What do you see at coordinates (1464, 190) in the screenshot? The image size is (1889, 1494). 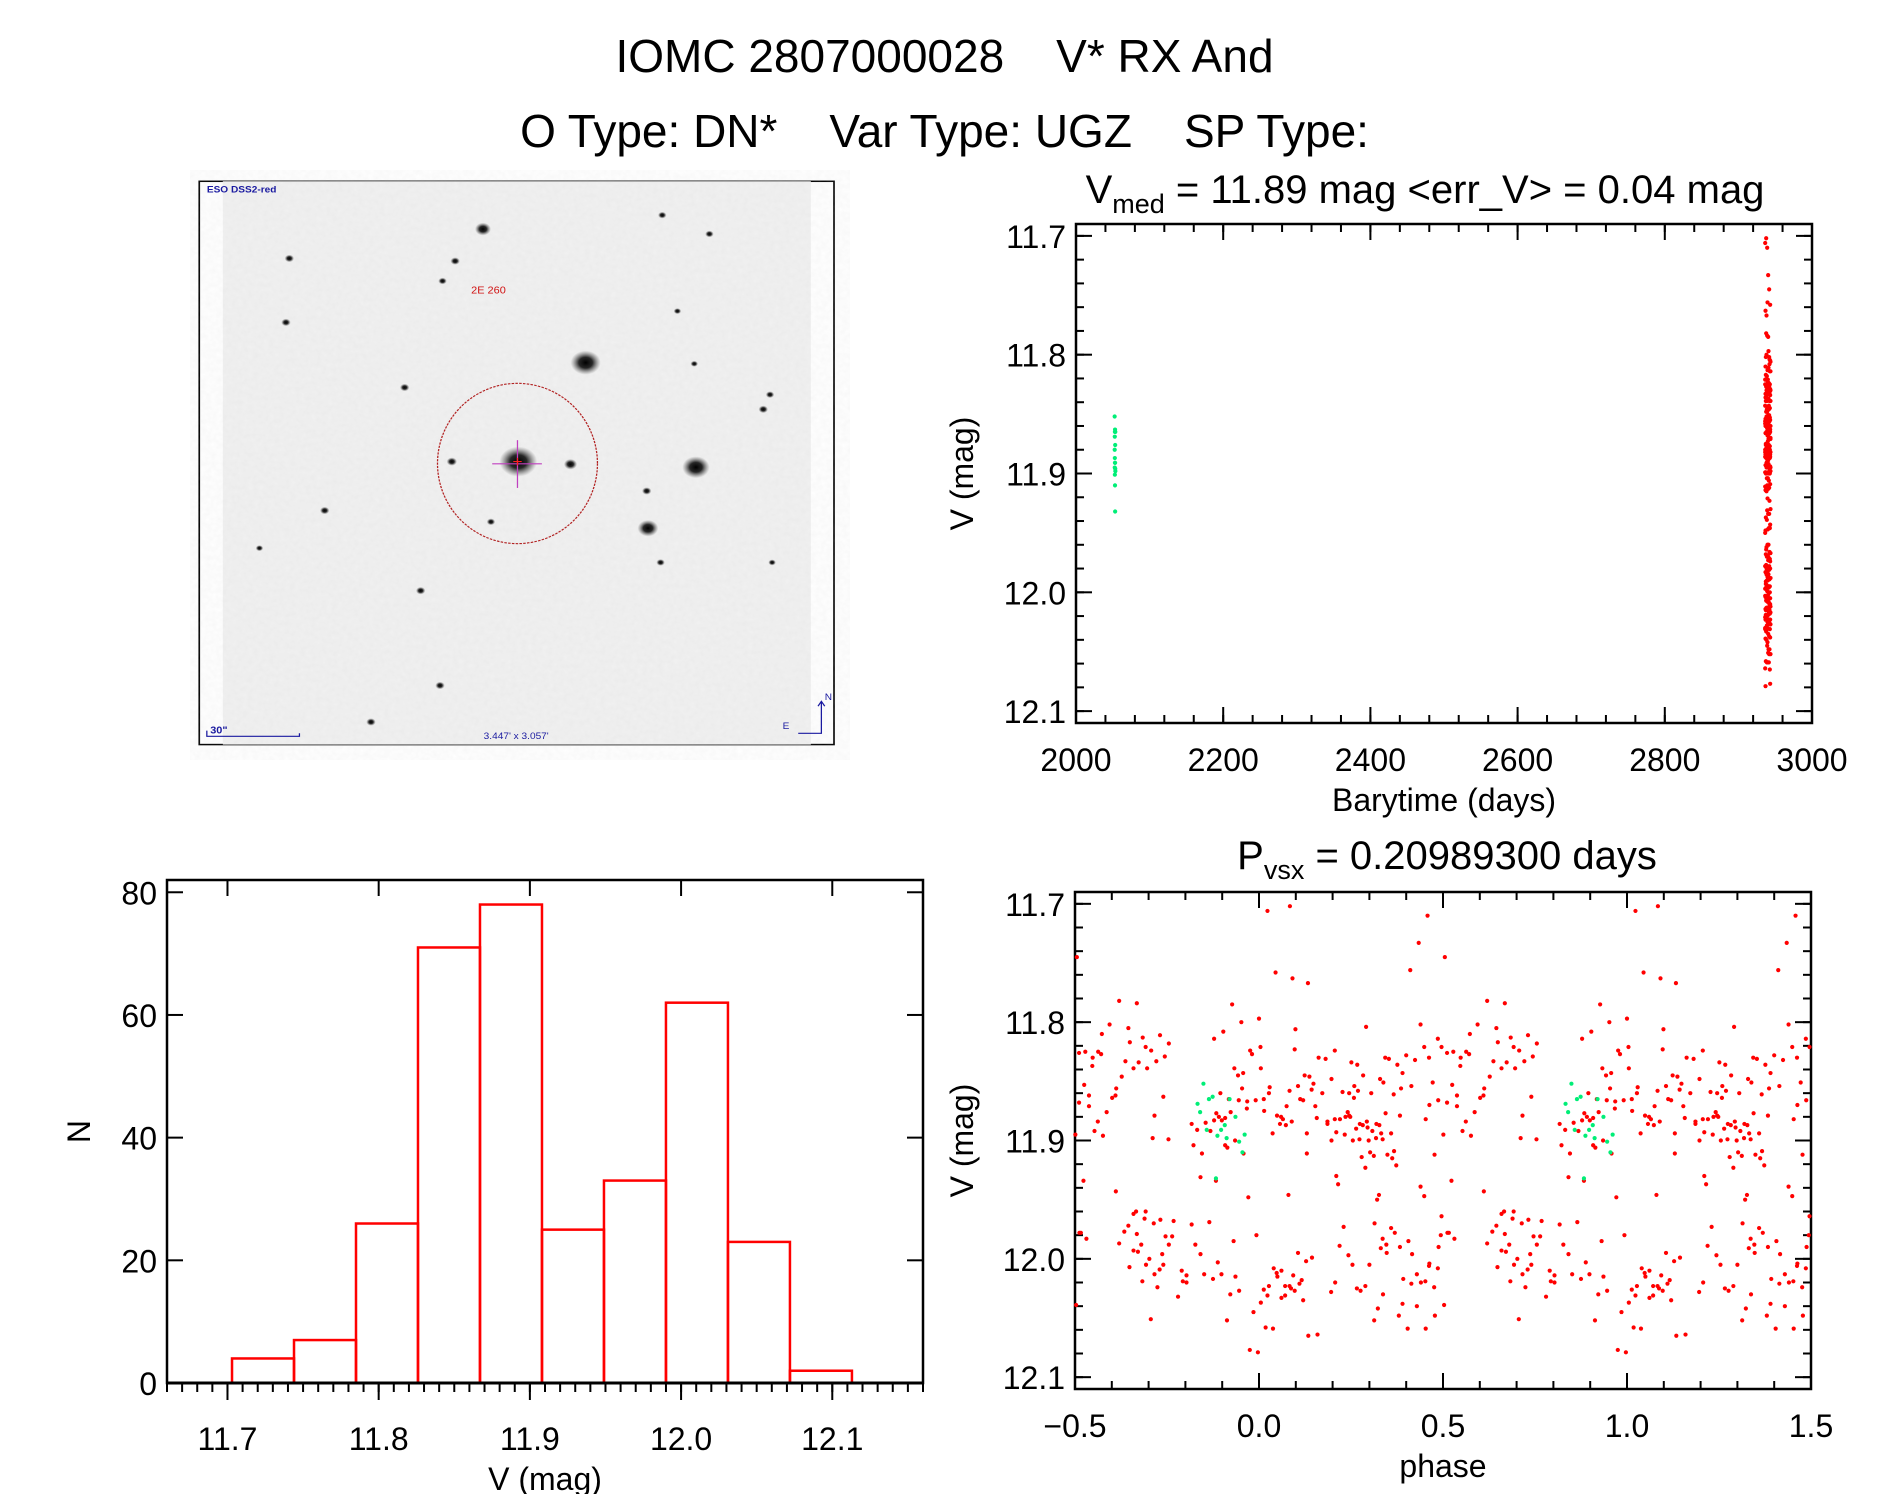 I see `title-text: = 11.89 mag <err_V> = 0.04 mag` at bounding box center [1464, 190].